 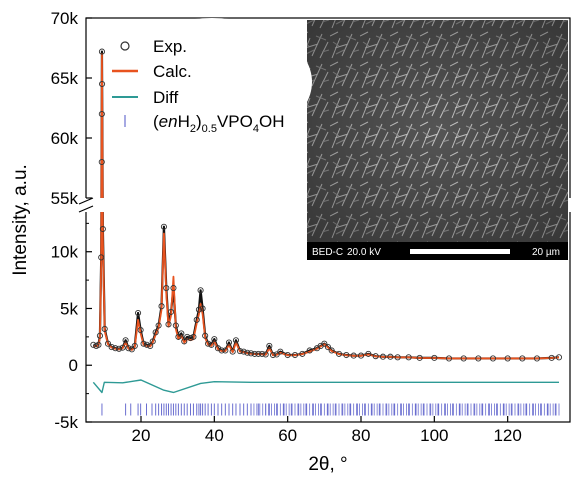 What do you see at coordinates (141, 435) in the screenshot?
I see `x-tick-label: 20` at bounding box center [141, 435].